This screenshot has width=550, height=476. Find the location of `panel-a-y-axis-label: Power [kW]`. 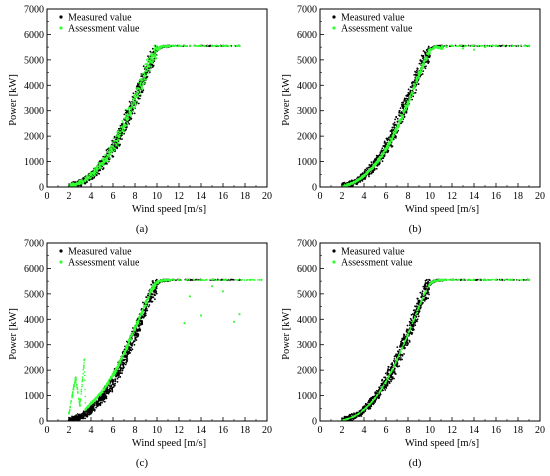

panel-a-y-axis-label: Power [kW] is located at coordinates (13, 100).